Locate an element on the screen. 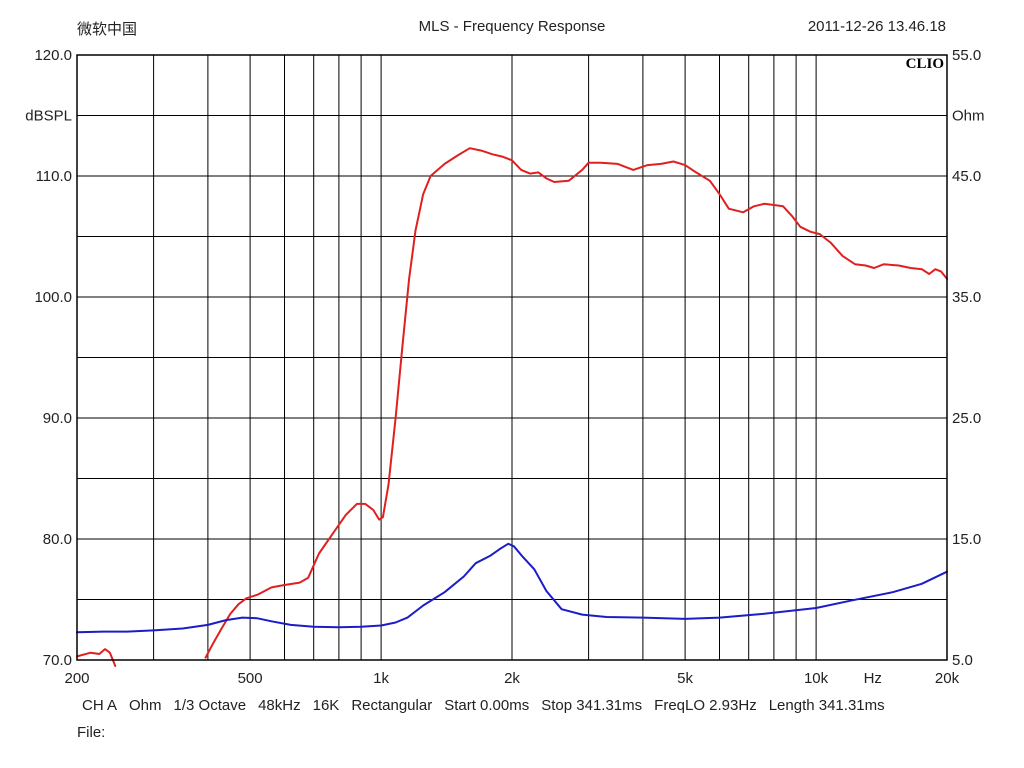 This screenshot has width=1024, height=768. x-tick-label: 1k is located at coordinates (381, 678).